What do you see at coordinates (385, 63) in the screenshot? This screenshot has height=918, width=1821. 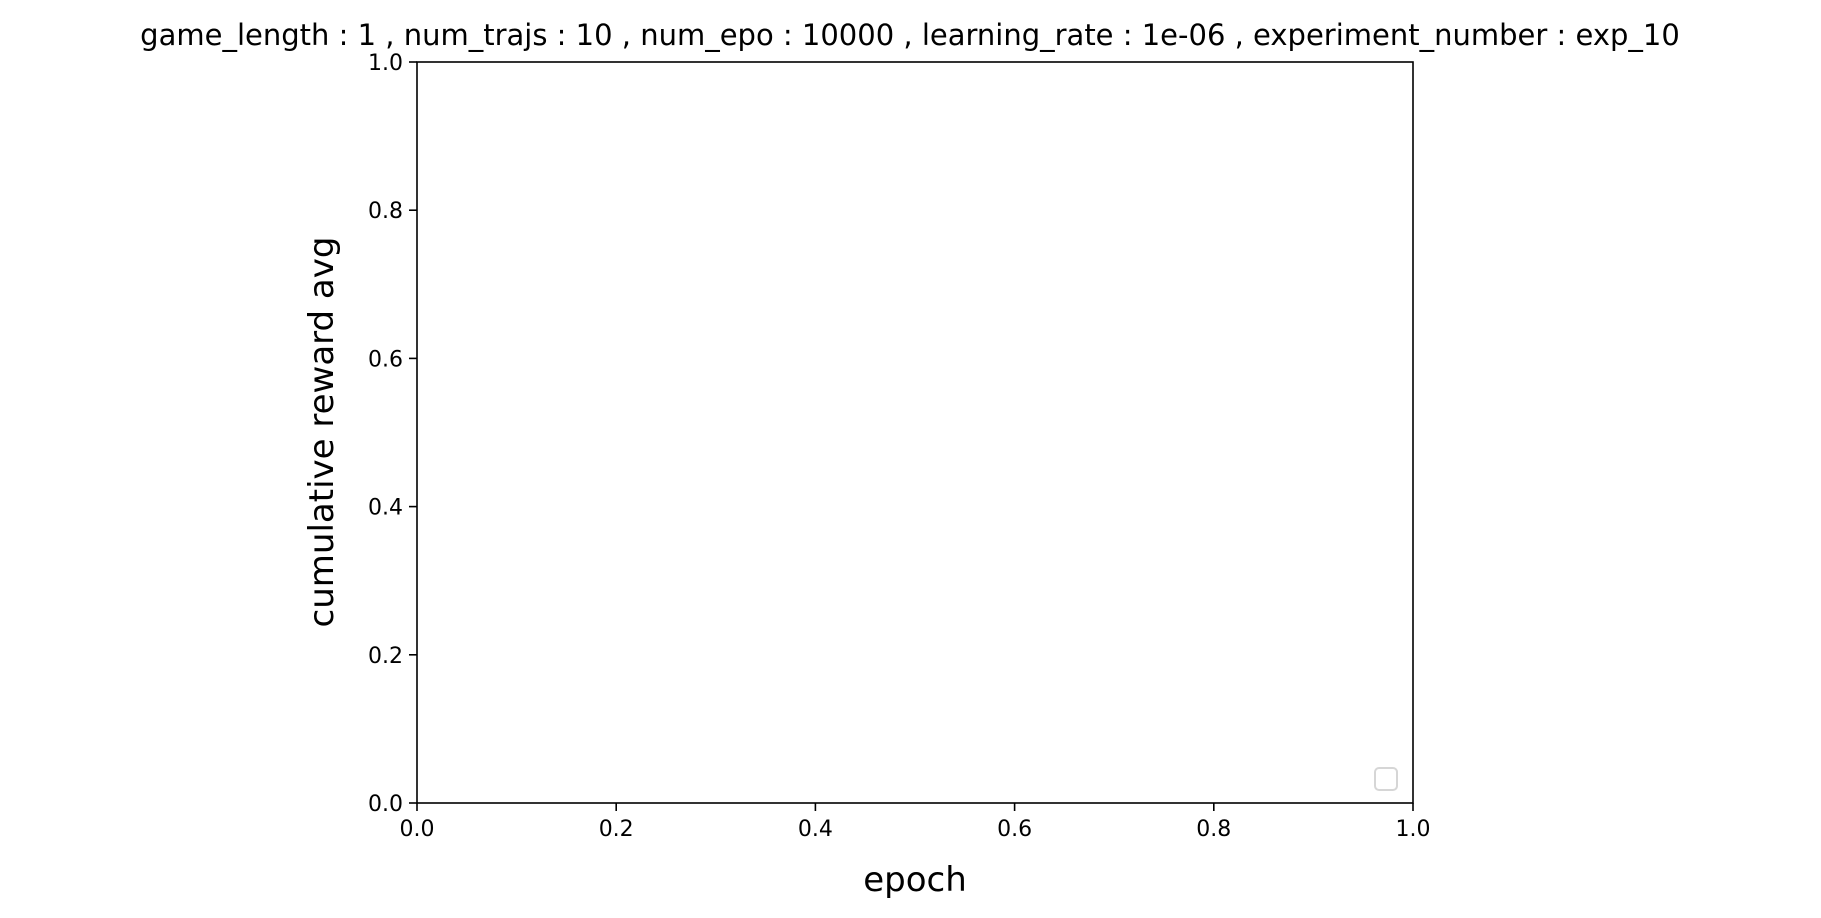 I see `y-tick-label: 1.0` at bounding box center [385, 63].